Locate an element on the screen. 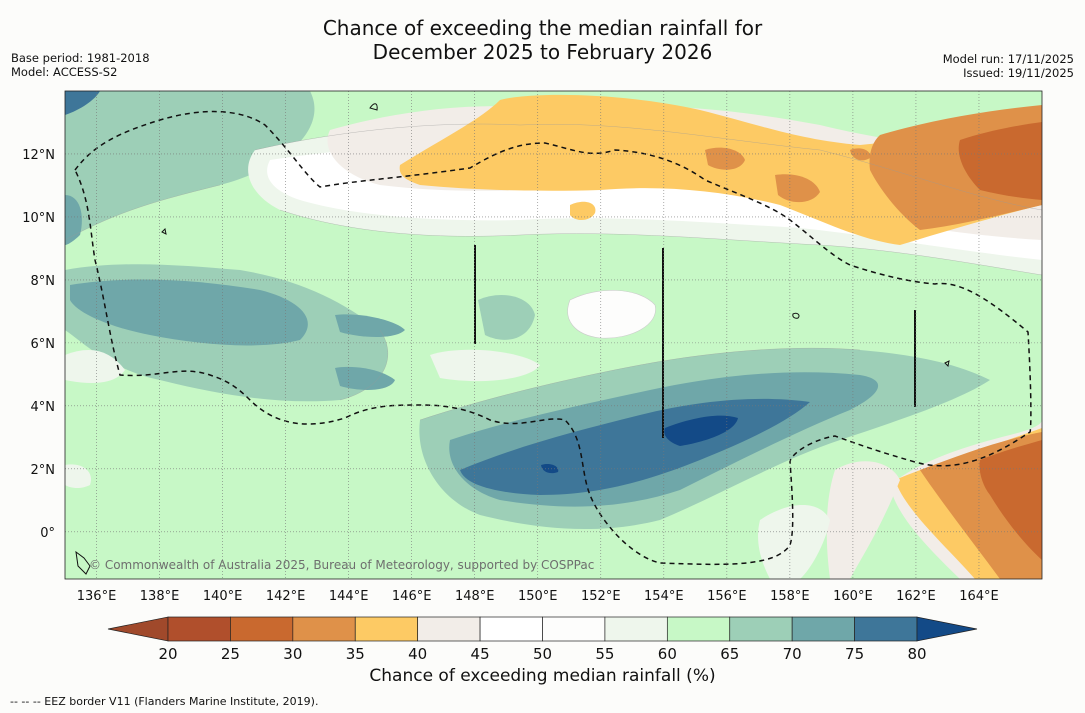 The width and height of the screenshot is (1085, 713). colorbar-extend-high is located at coordinates (947, 629).